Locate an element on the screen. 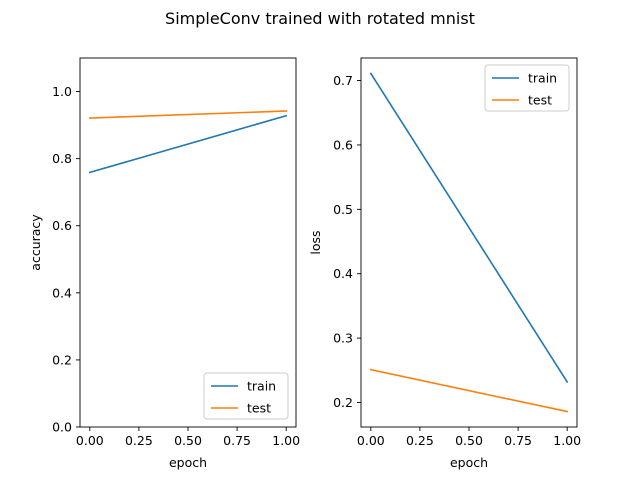 The width and height of the screenshot is (640, 480). y-tick-label: 1.0 is located at coordinates (62, 91).